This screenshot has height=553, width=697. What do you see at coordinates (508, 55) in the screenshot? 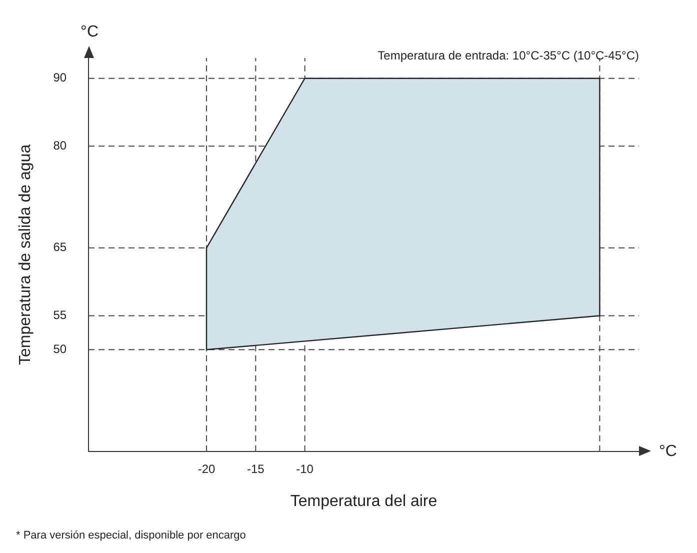
I see `annotation: Temperatura de entrada: 10°C-35°C (10°C-45°C)` at bounding box center [508, 55].